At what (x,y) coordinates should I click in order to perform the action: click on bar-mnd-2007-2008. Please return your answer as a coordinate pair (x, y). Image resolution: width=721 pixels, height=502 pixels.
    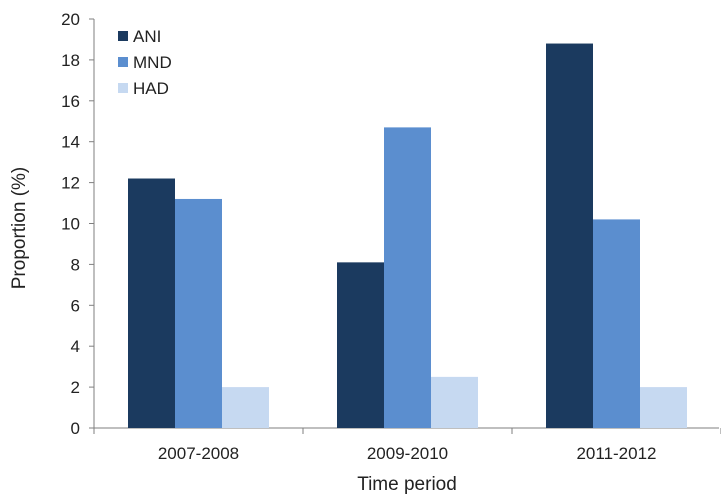
    Looking at the image, I should click on (198, 313).